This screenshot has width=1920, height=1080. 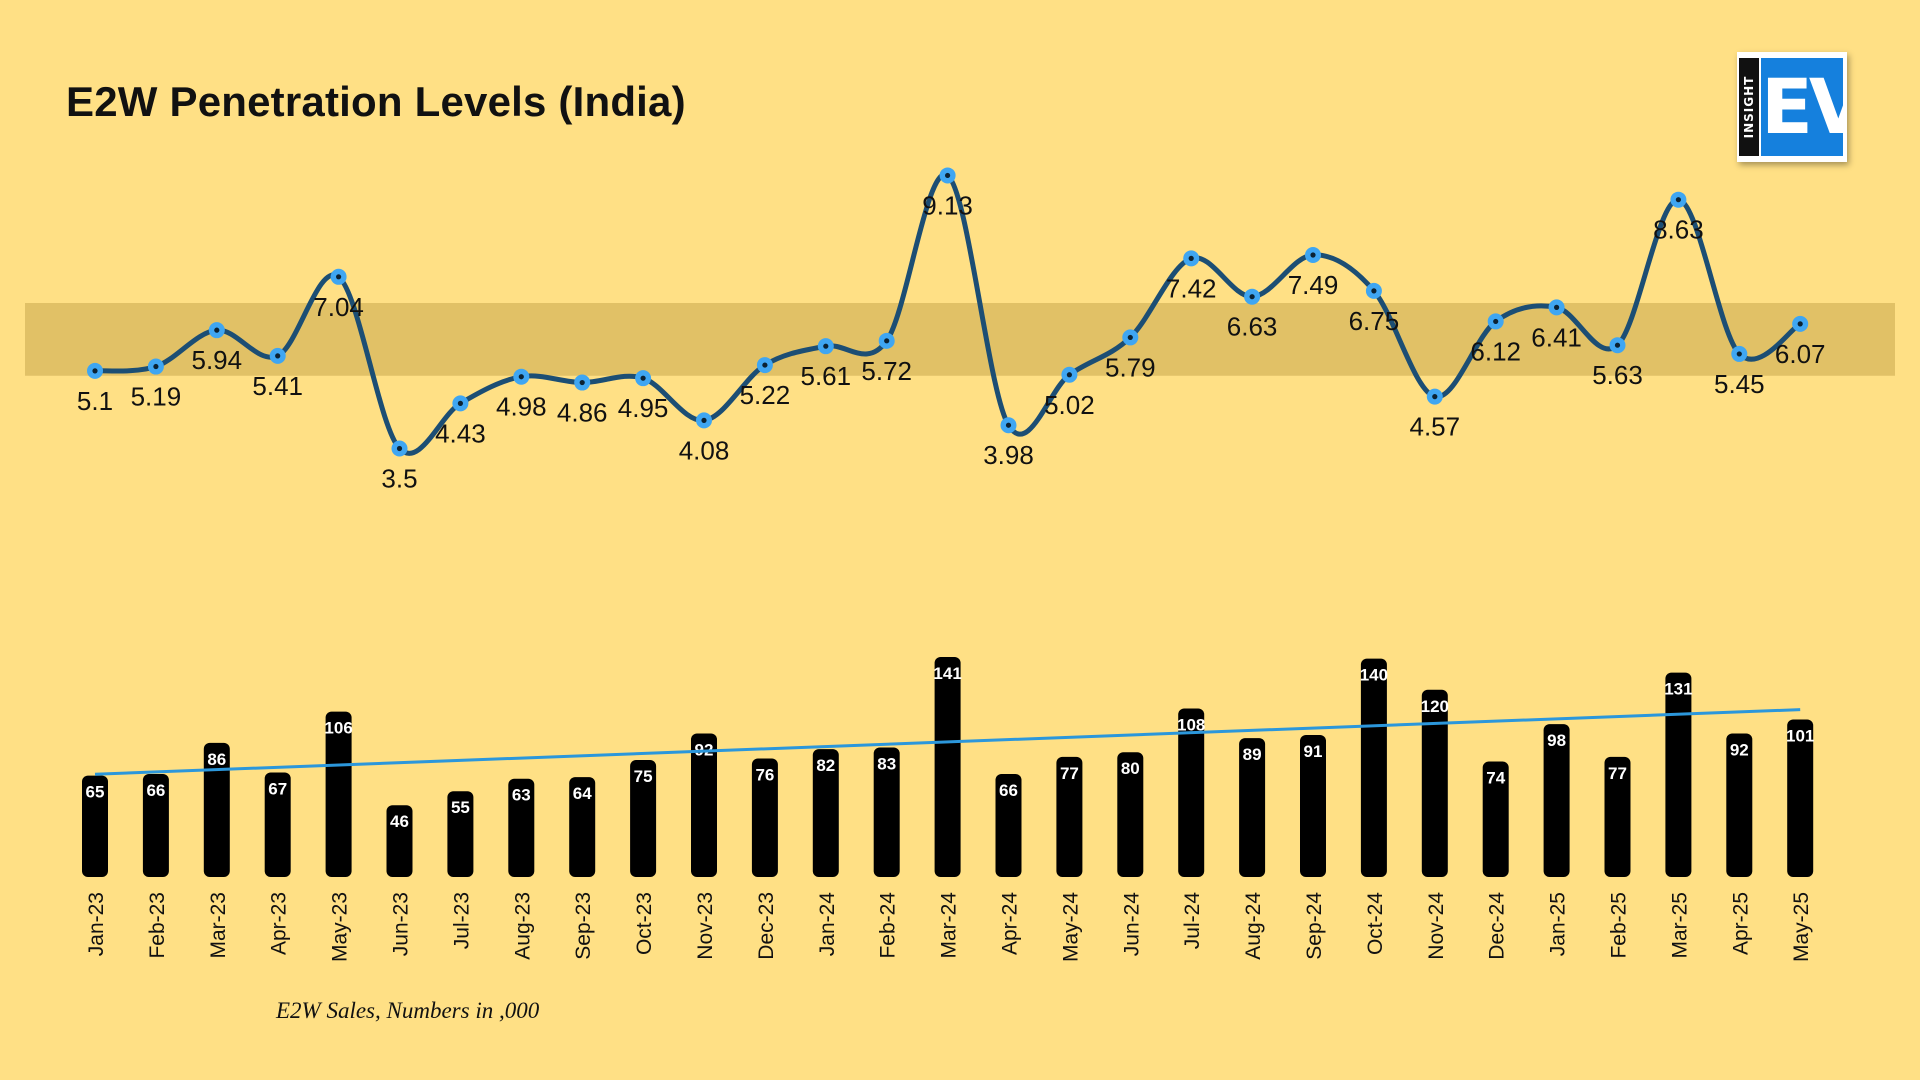 I want to click on point-label-Nov-23: 4.08, so click(x=704, y=450).